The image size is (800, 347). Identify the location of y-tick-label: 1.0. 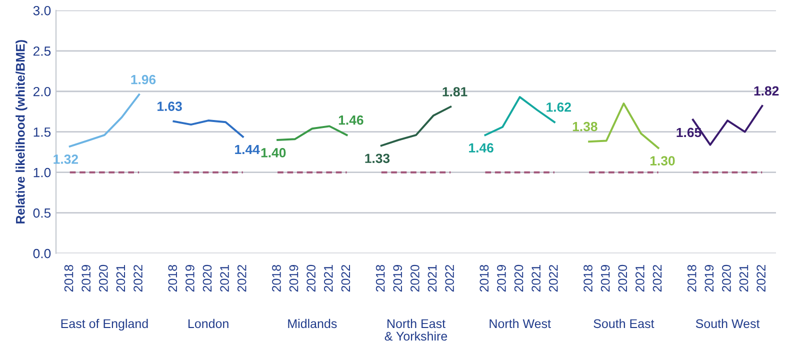
(42, 173).